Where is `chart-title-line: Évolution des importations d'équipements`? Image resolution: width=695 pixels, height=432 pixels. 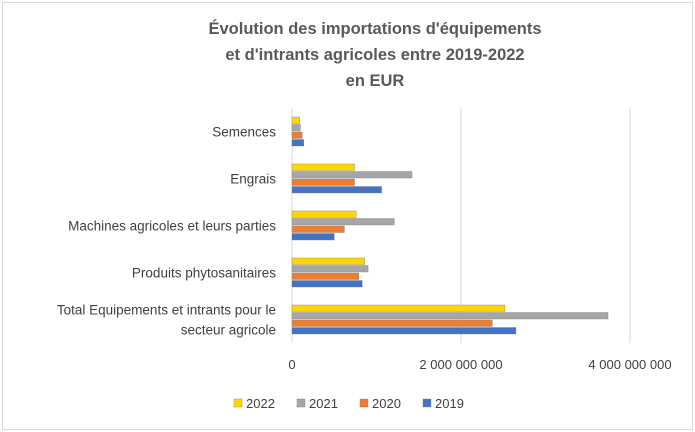 chart-title-line: Évolution des importations d'équipements is located at coordinates (374, 28).